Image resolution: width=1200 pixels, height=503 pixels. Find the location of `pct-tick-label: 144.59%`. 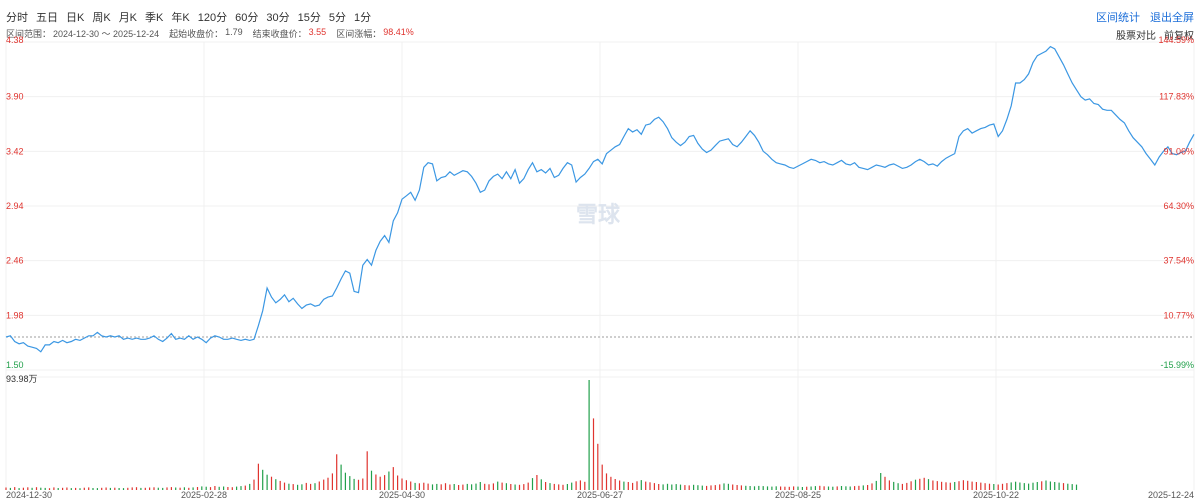

pct-tick-label: 144.59% is located at coordinates (1176, 40).